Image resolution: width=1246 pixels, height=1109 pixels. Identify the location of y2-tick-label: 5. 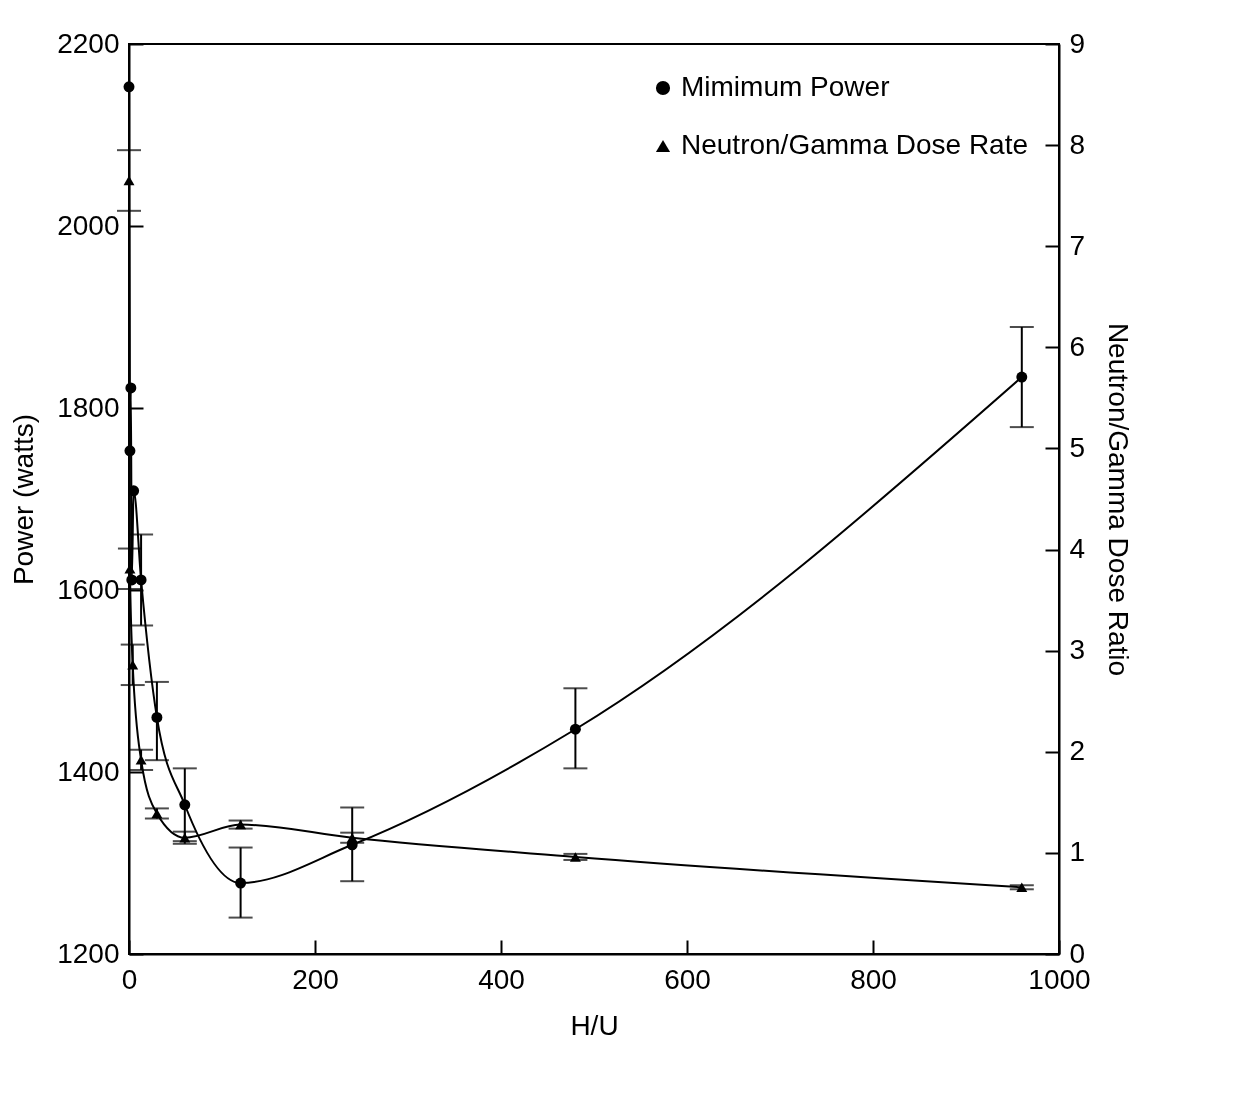
(1077, 447).